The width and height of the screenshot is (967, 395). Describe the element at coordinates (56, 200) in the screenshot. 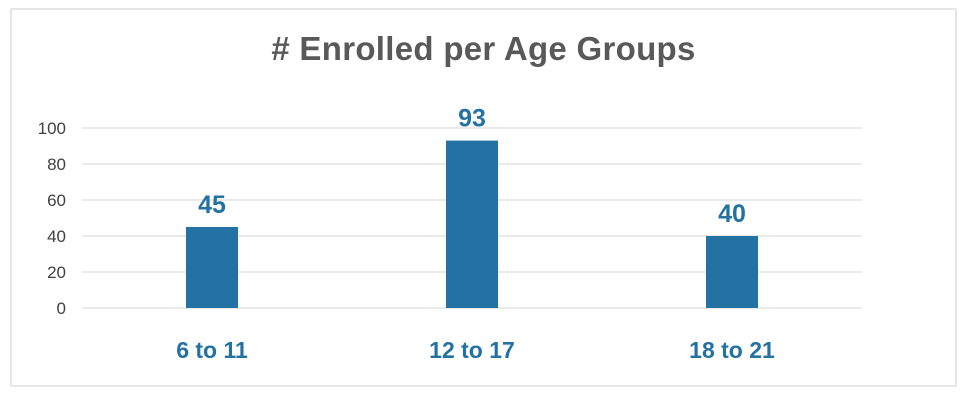

I see `y-tick-label: 60` at that location.